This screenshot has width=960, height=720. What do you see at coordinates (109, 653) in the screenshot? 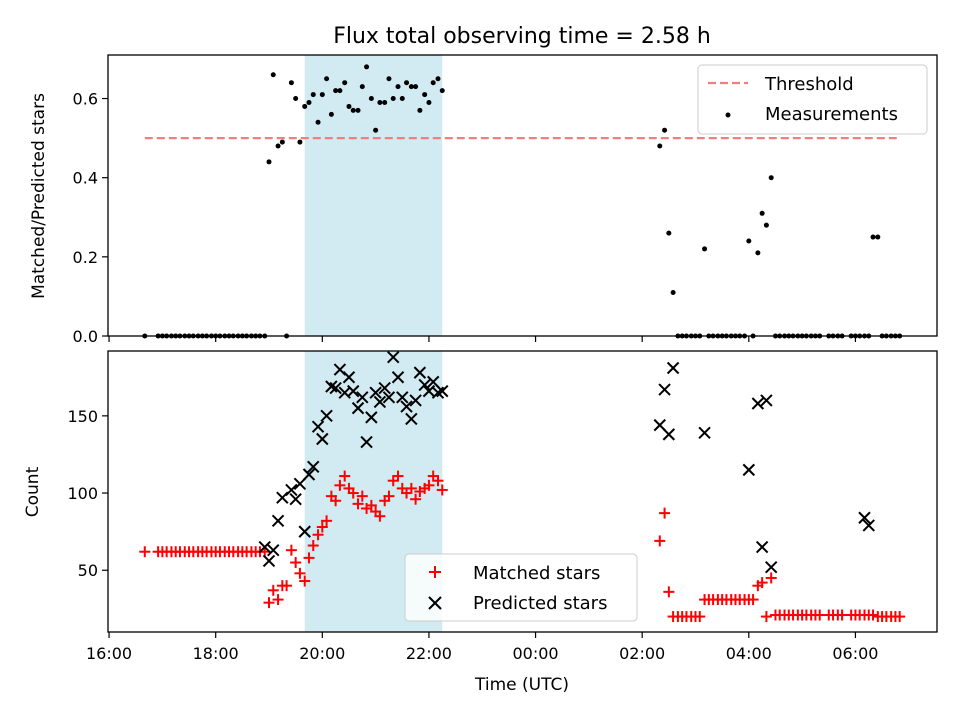
I see `x-tick-label: 16:00` at bounding box center [109, 653].